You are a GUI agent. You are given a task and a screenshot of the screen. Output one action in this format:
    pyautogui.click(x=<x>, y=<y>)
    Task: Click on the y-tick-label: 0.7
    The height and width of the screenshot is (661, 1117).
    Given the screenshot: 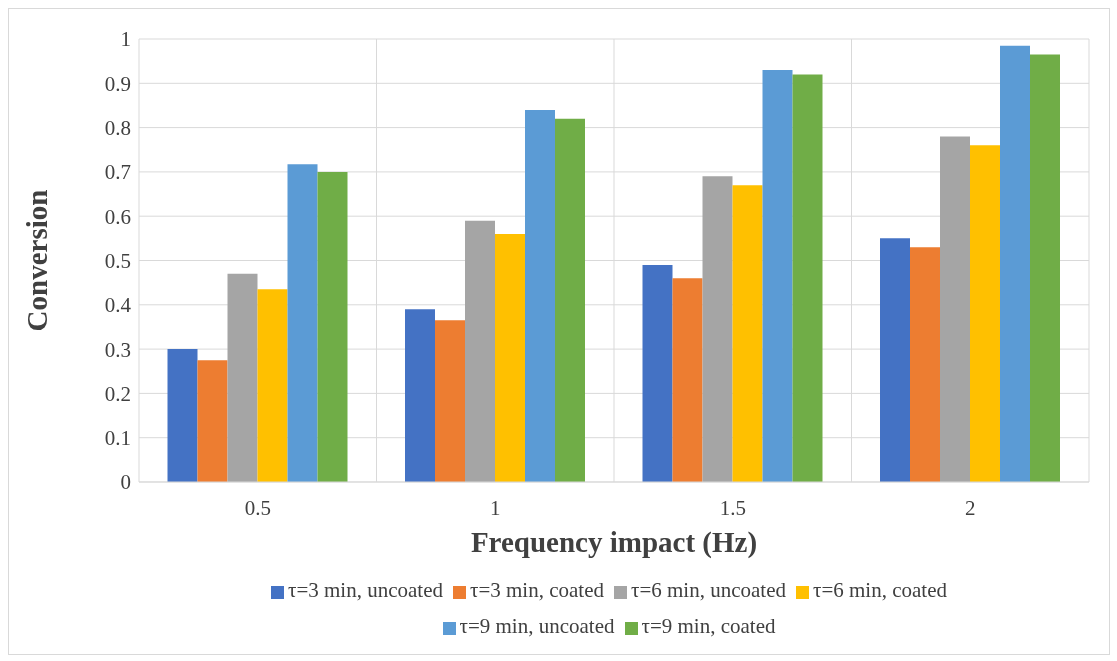 What is the action you would take?
    pyautogui.click(x=117, y=172)
    